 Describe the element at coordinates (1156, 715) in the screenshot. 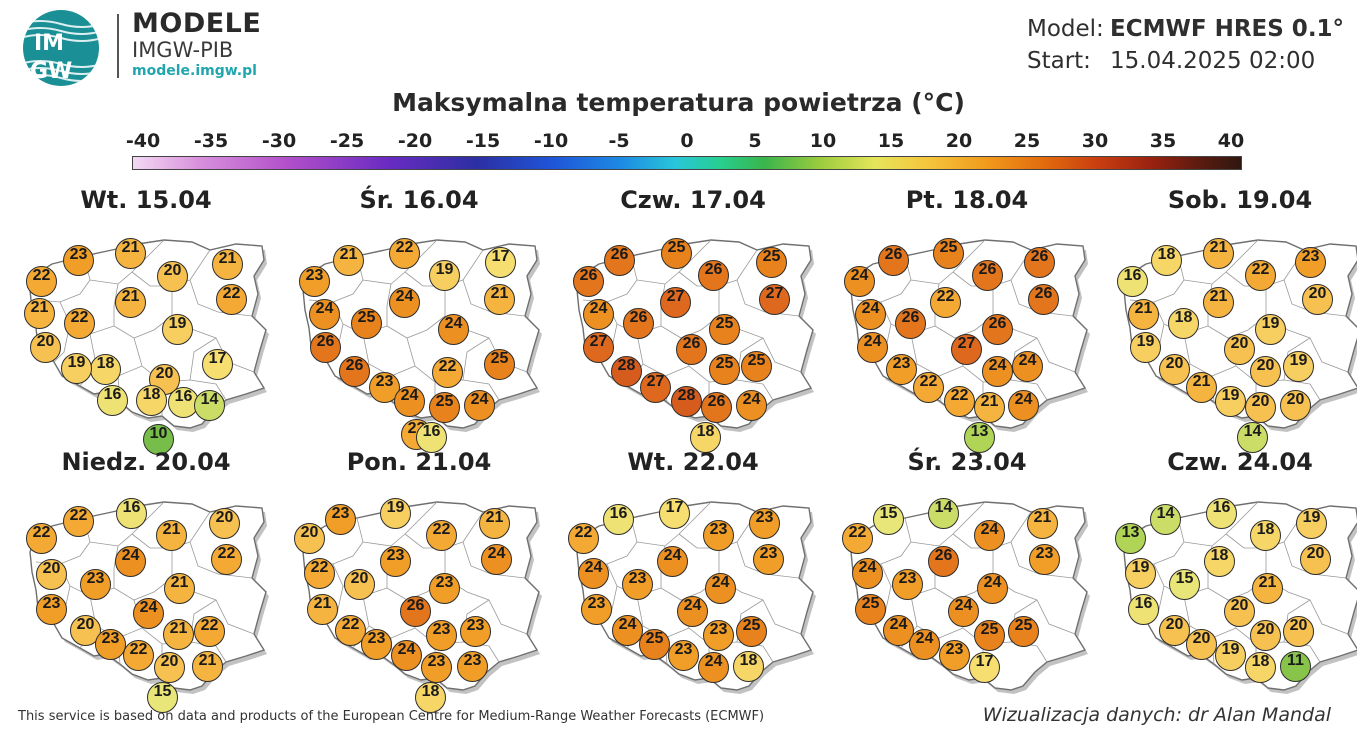

I see `footer-author: Wizualizacja danych: dr Alan Mandal` at that location.